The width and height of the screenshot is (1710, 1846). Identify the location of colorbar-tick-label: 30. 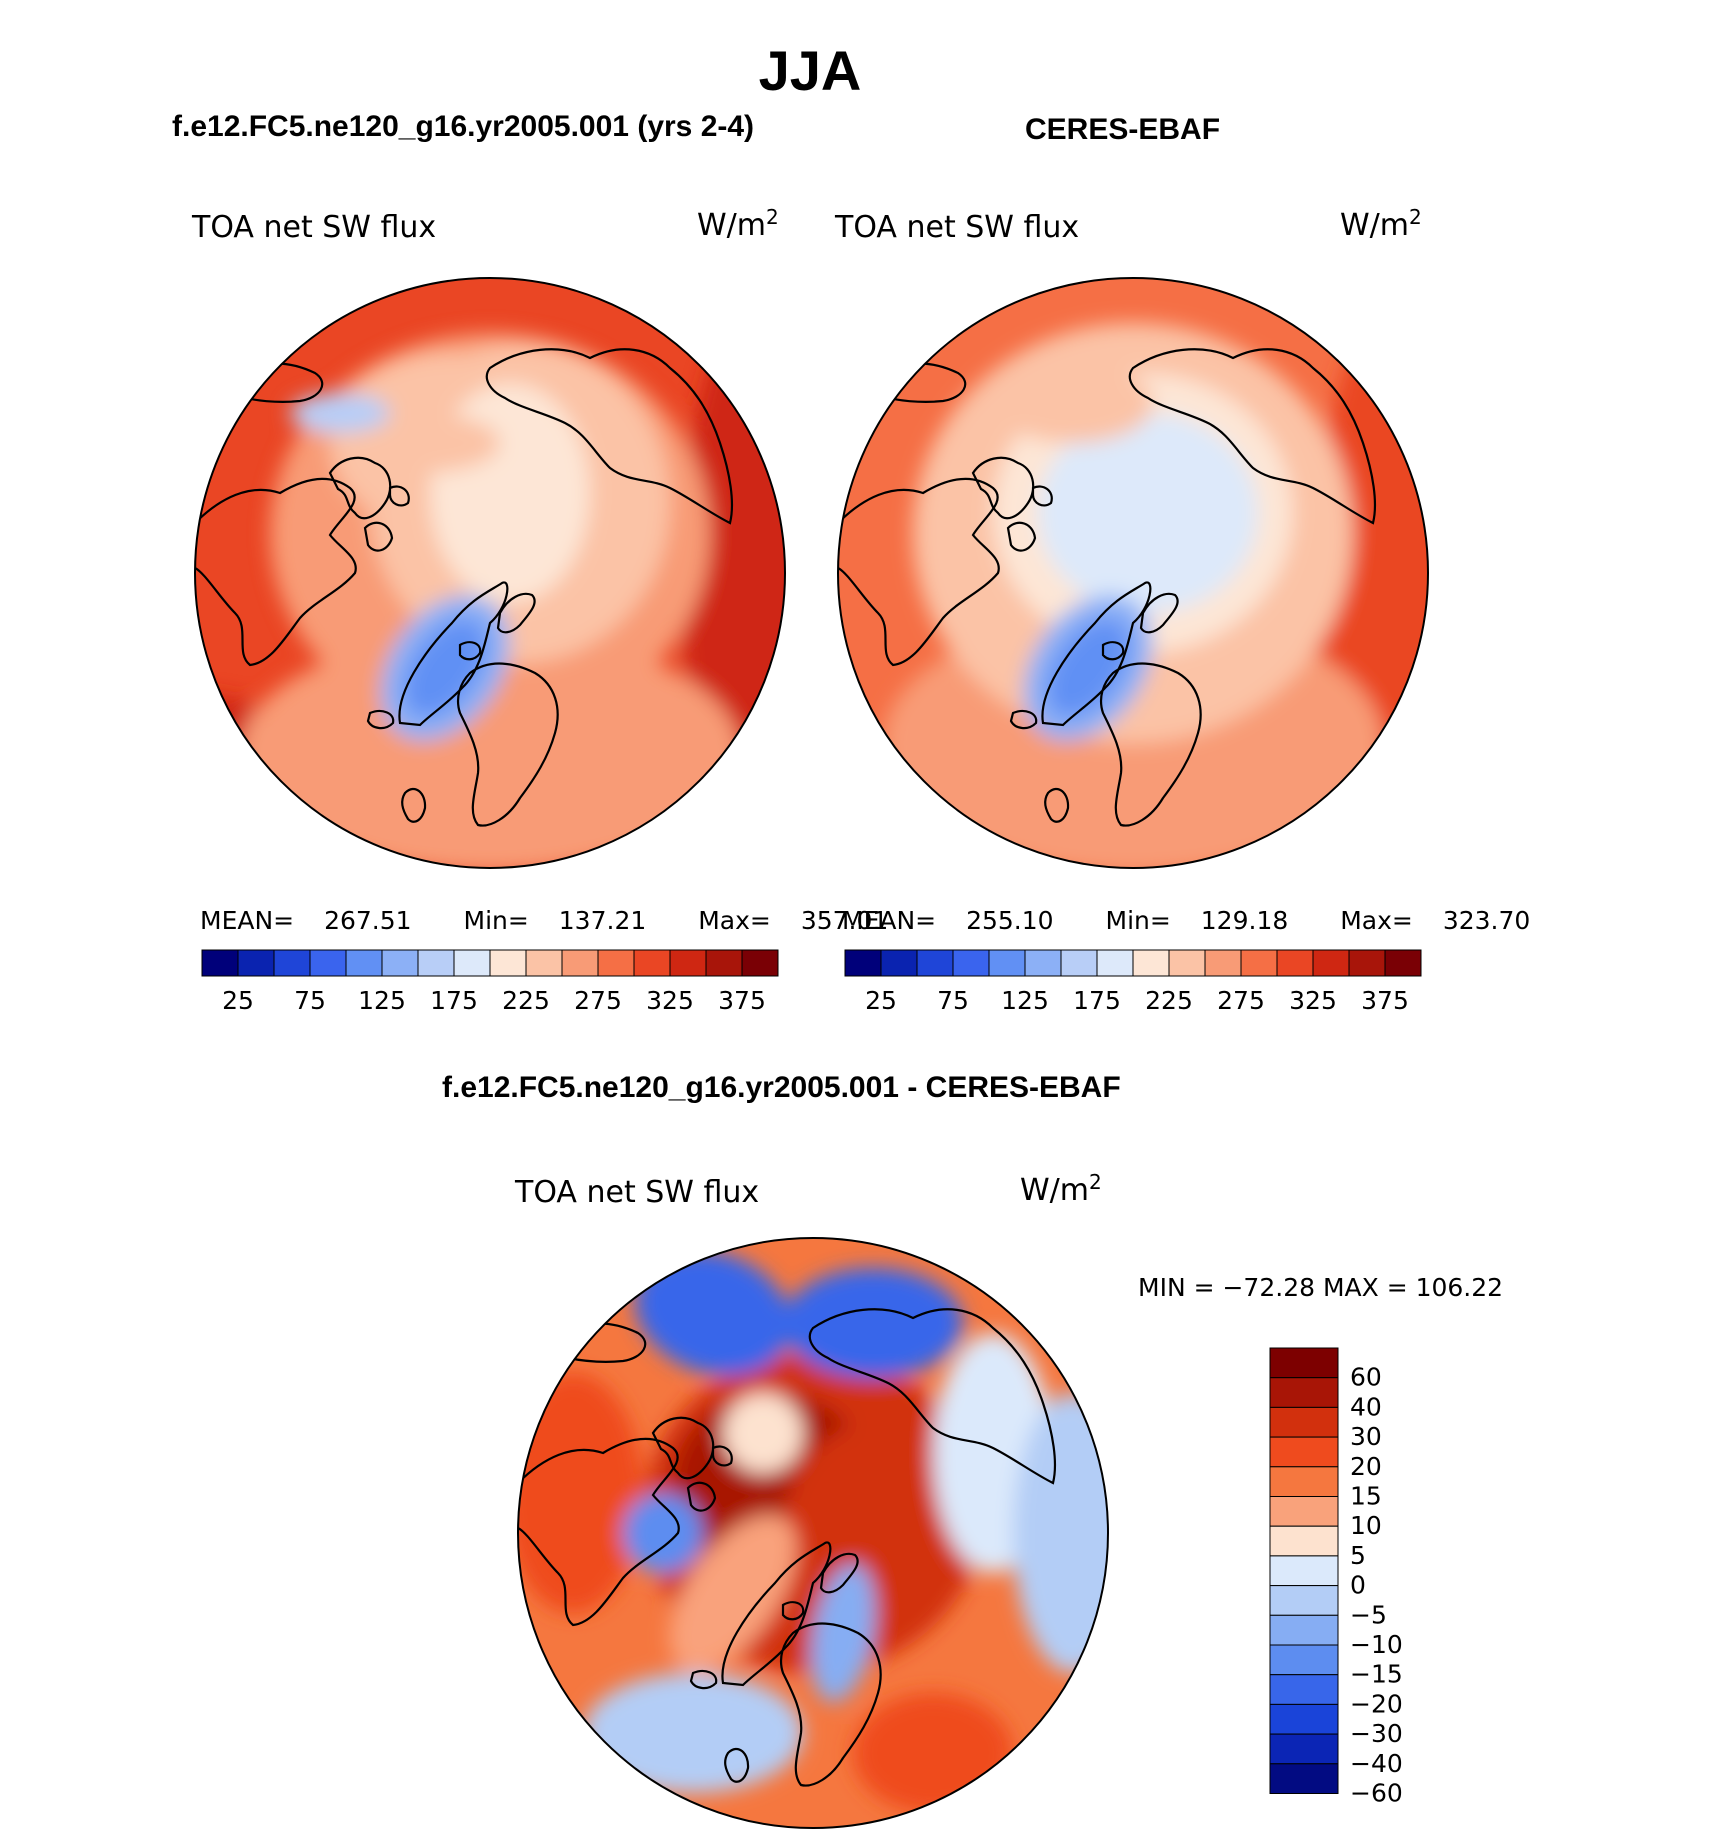
(1366, 1436).